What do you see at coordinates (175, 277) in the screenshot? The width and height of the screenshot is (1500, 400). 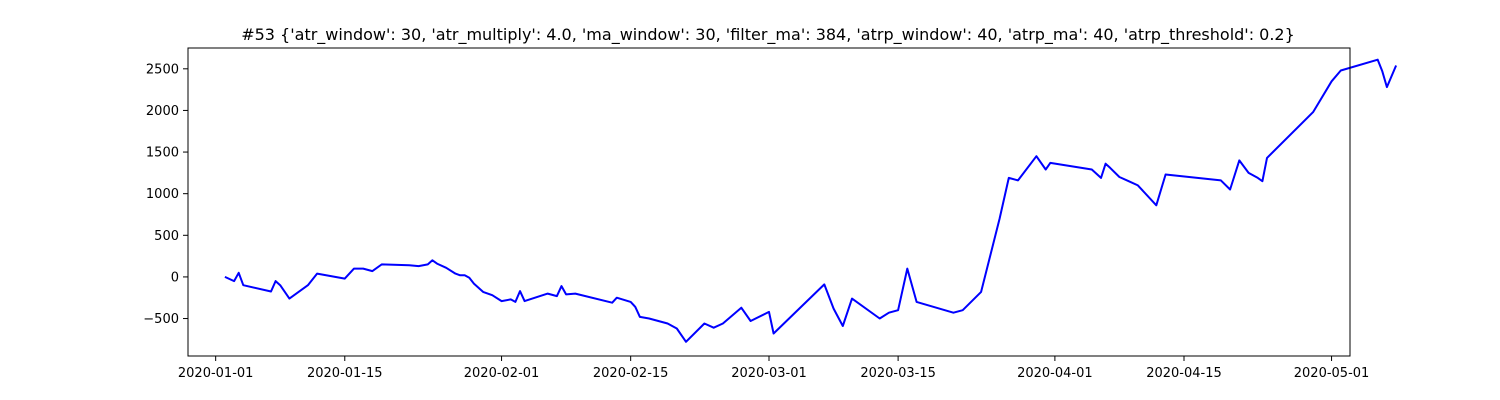 I see `y-tick-label: 0` at bounding box center [175, 277].